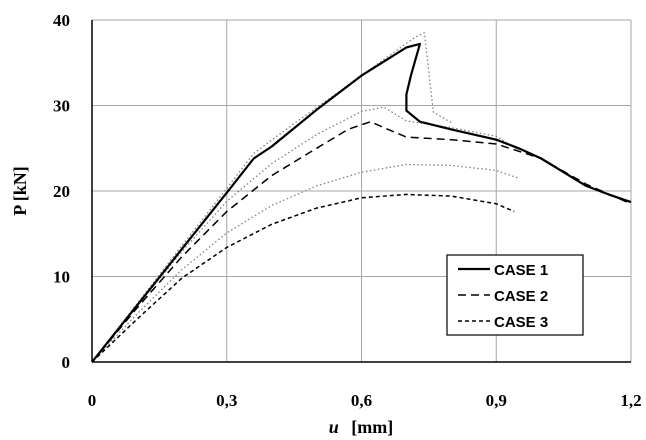 The width and height of the screenshot is (646, 440). What do you see at coordinates (521, 322) in the screenshot?
I see `legend-label-case-3: CASE 3` at bounding box center [521, 322].